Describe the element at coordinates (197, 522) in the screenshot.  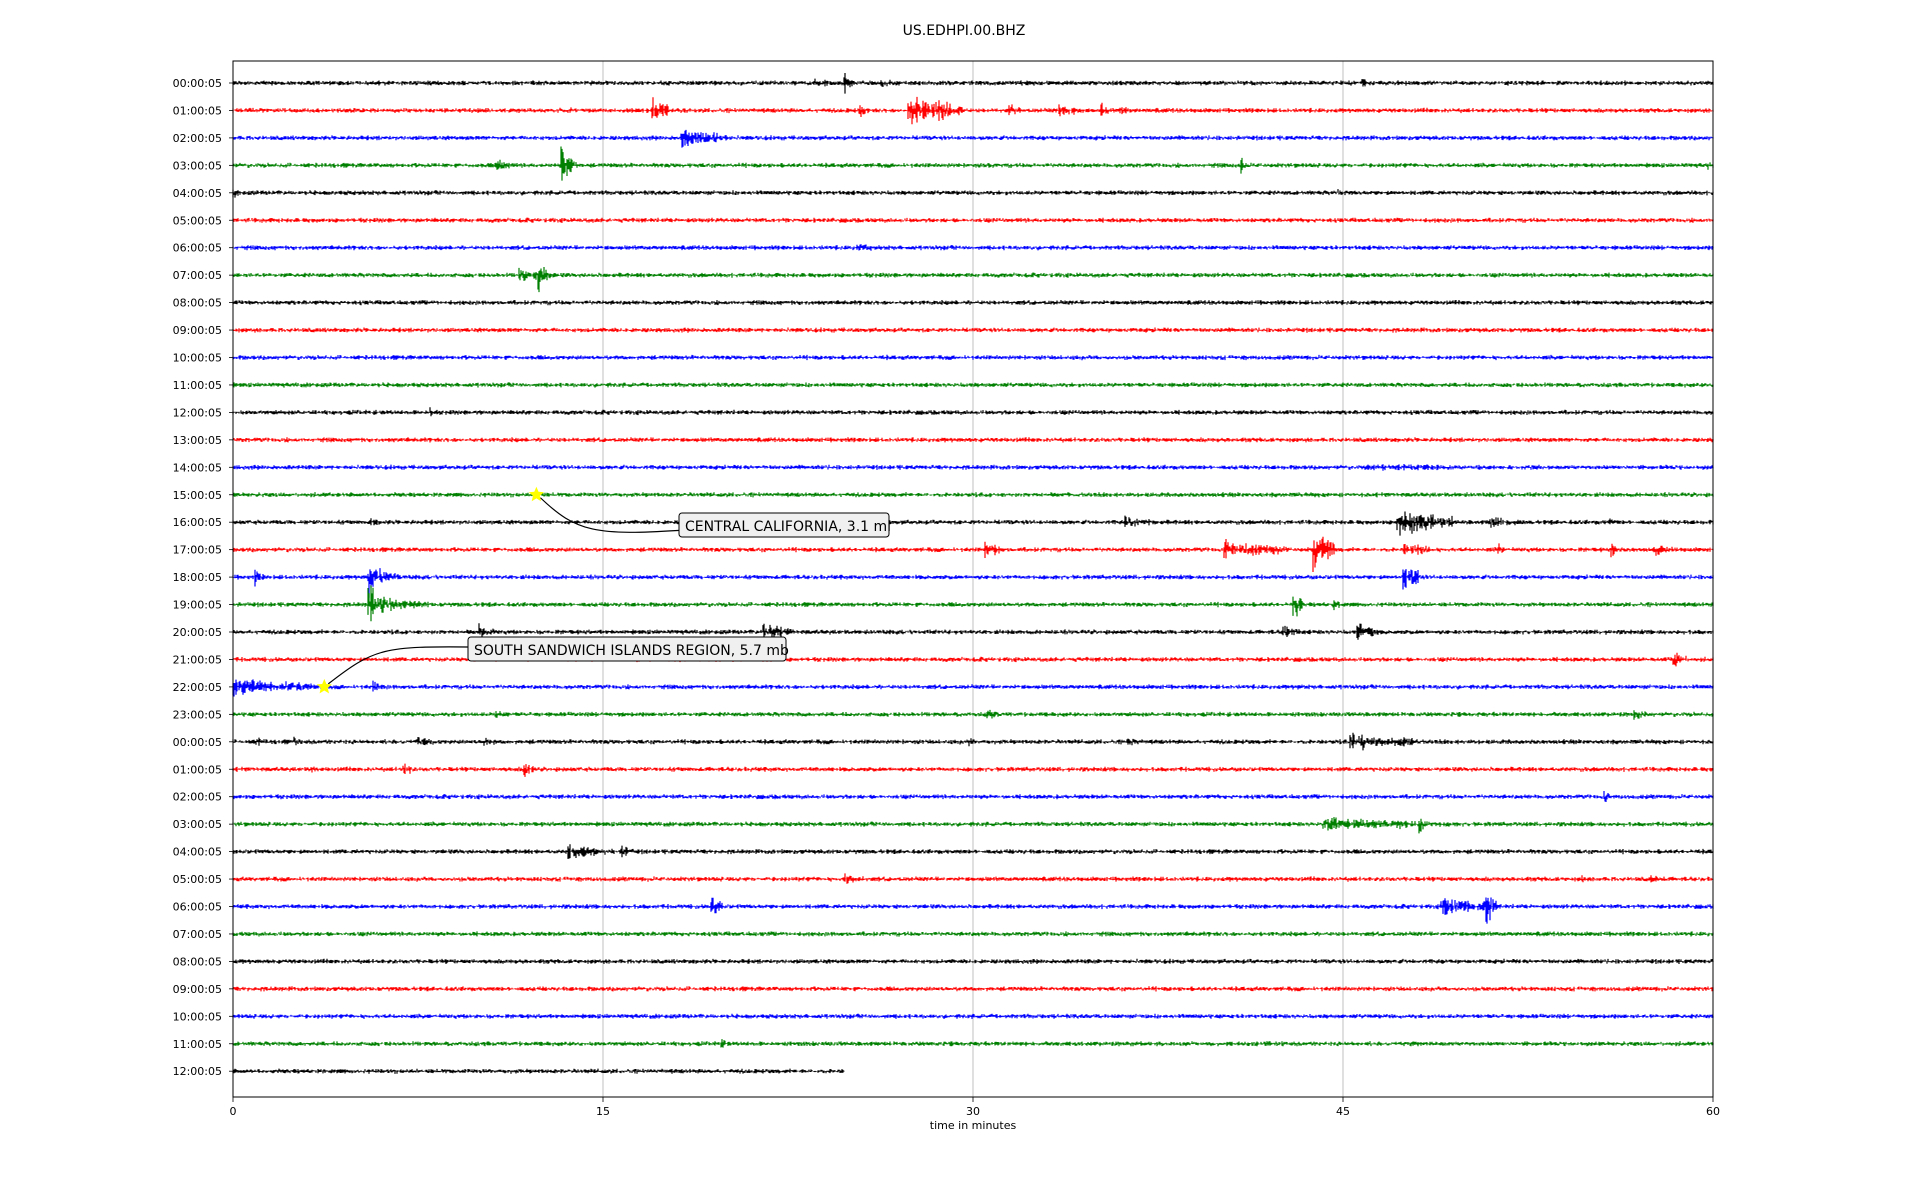
I see `row-time-label: 16:00:05` at that location.